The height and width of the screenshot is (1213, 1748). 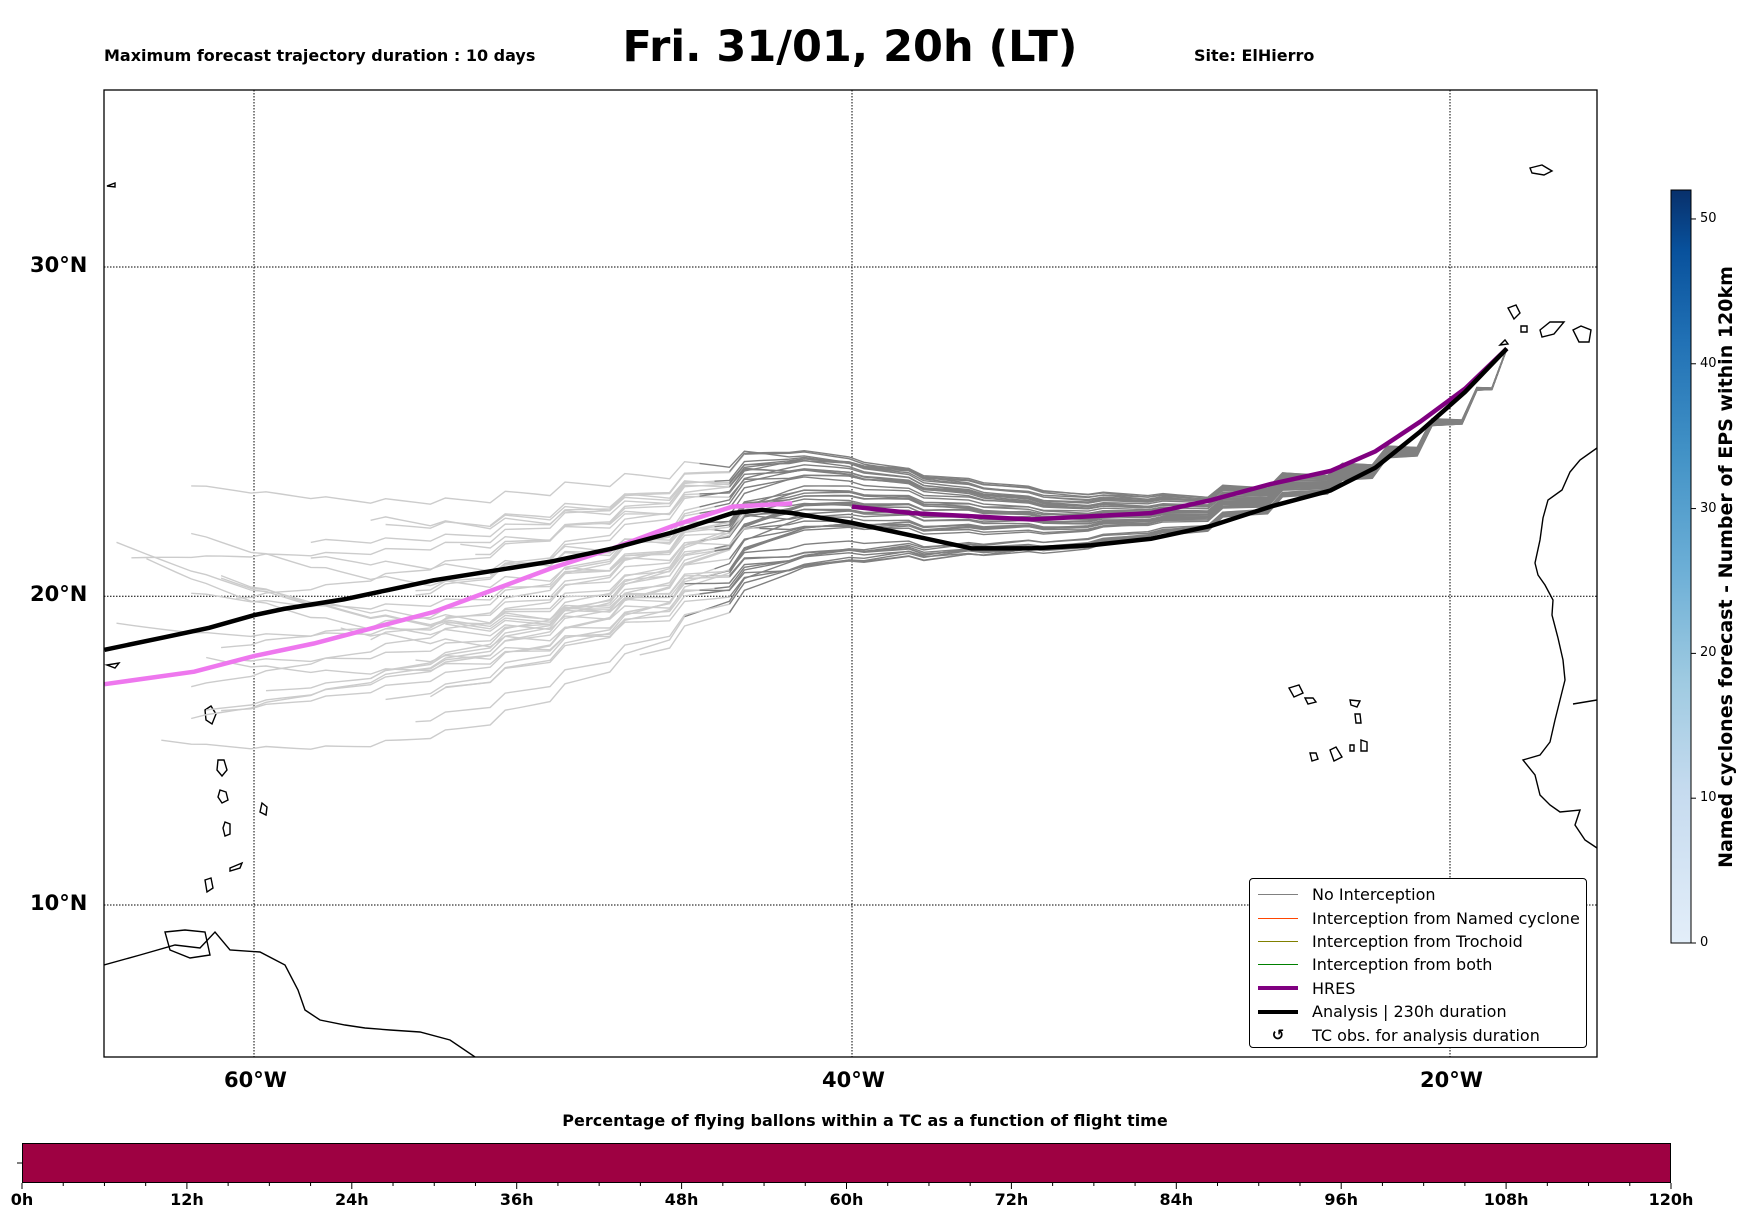 What do you see at coordinates (1708, 653) in the screenshot?
I see `colorbar-tick-label: 20` at bounding box center [1708, 653].